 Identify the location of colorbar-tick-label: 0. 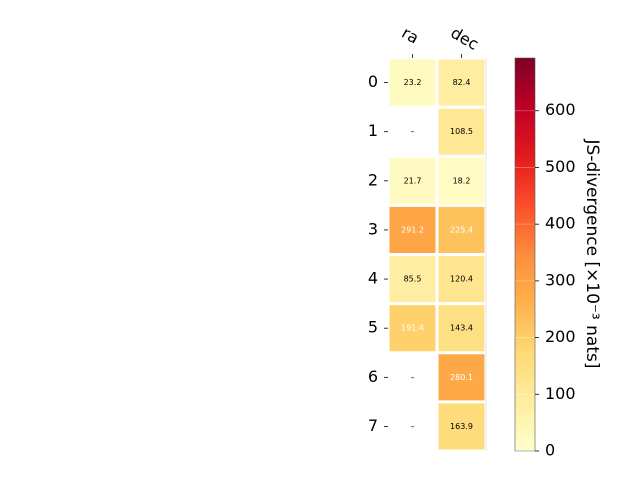
(550, 450).